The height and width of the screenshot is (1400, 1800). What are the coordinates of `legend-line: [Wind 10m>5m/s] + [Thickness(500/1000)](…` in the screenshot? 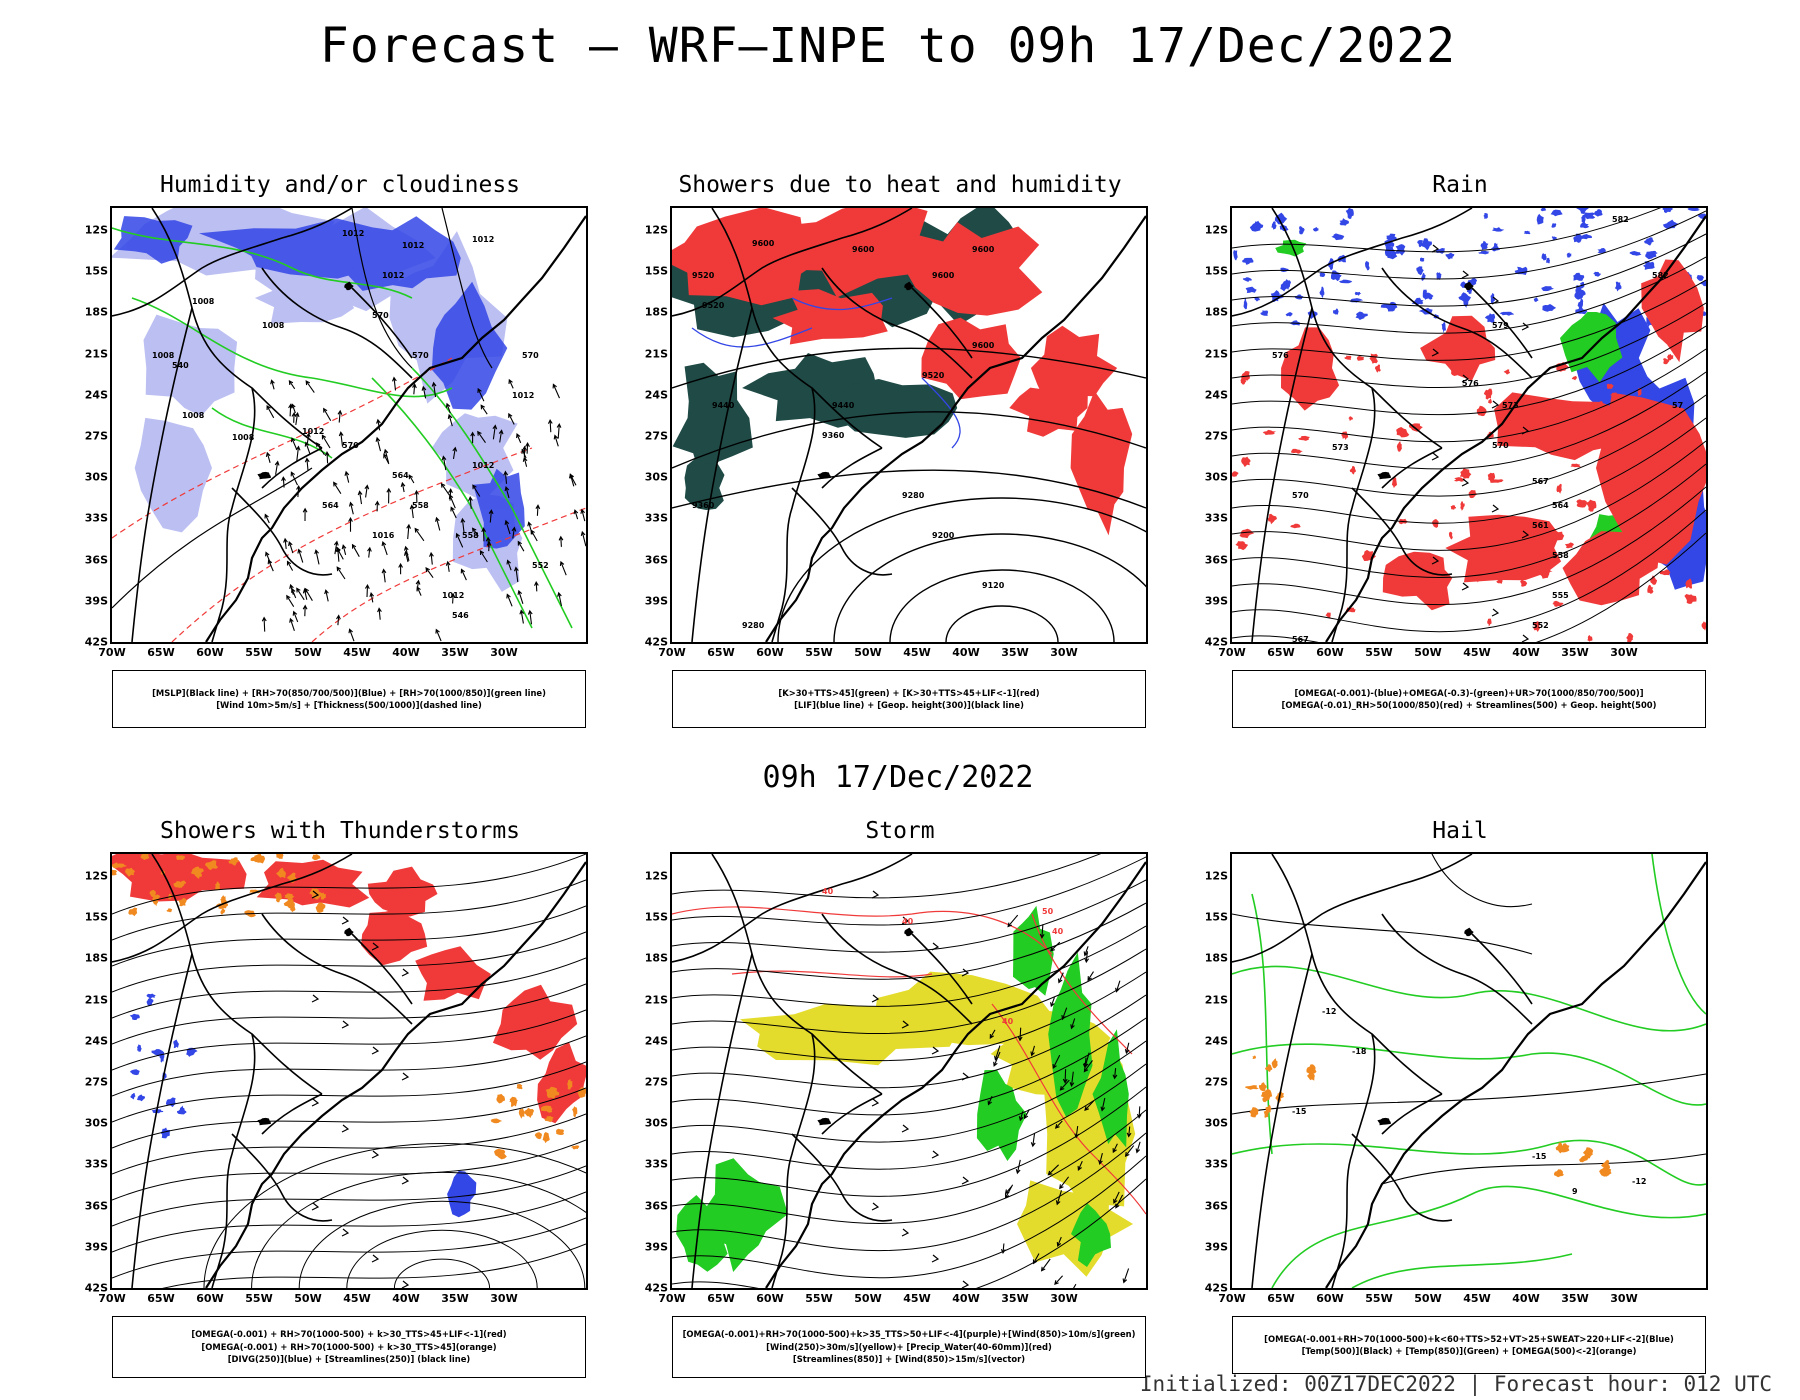 It's located at (349, 705).